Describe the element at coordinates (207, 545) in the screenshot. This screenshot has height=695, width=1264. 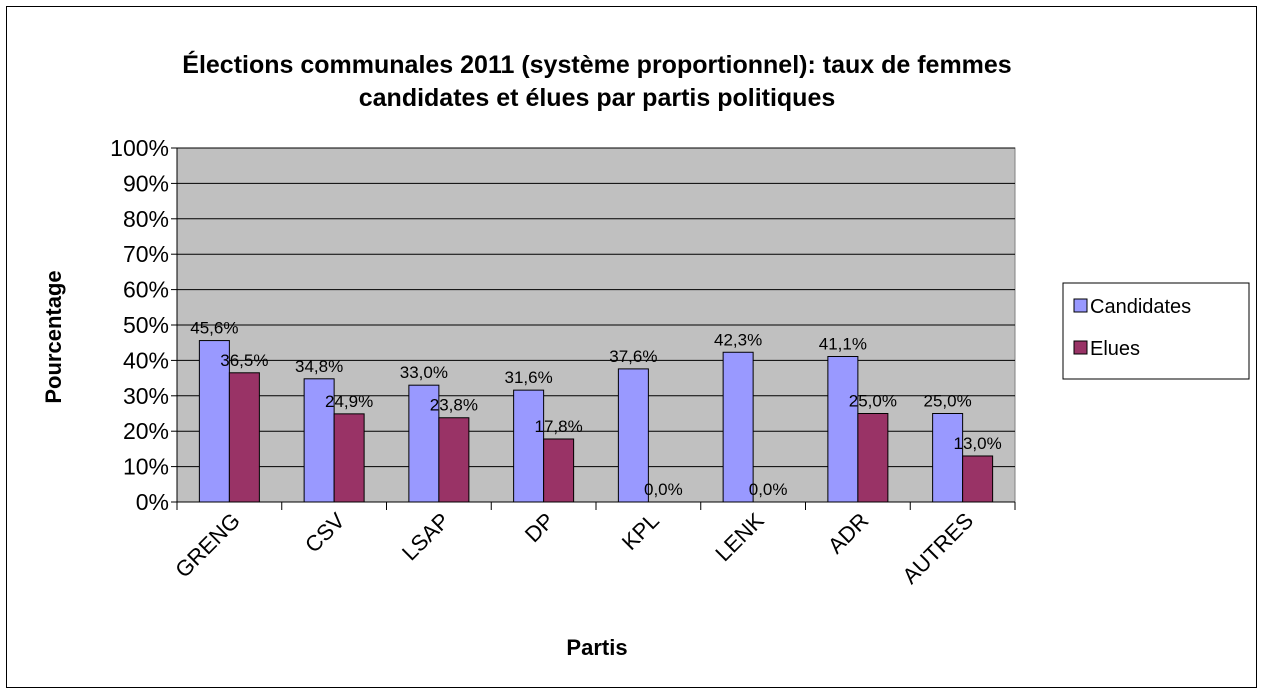
I see `x-tick-label: GRENG` at that location.